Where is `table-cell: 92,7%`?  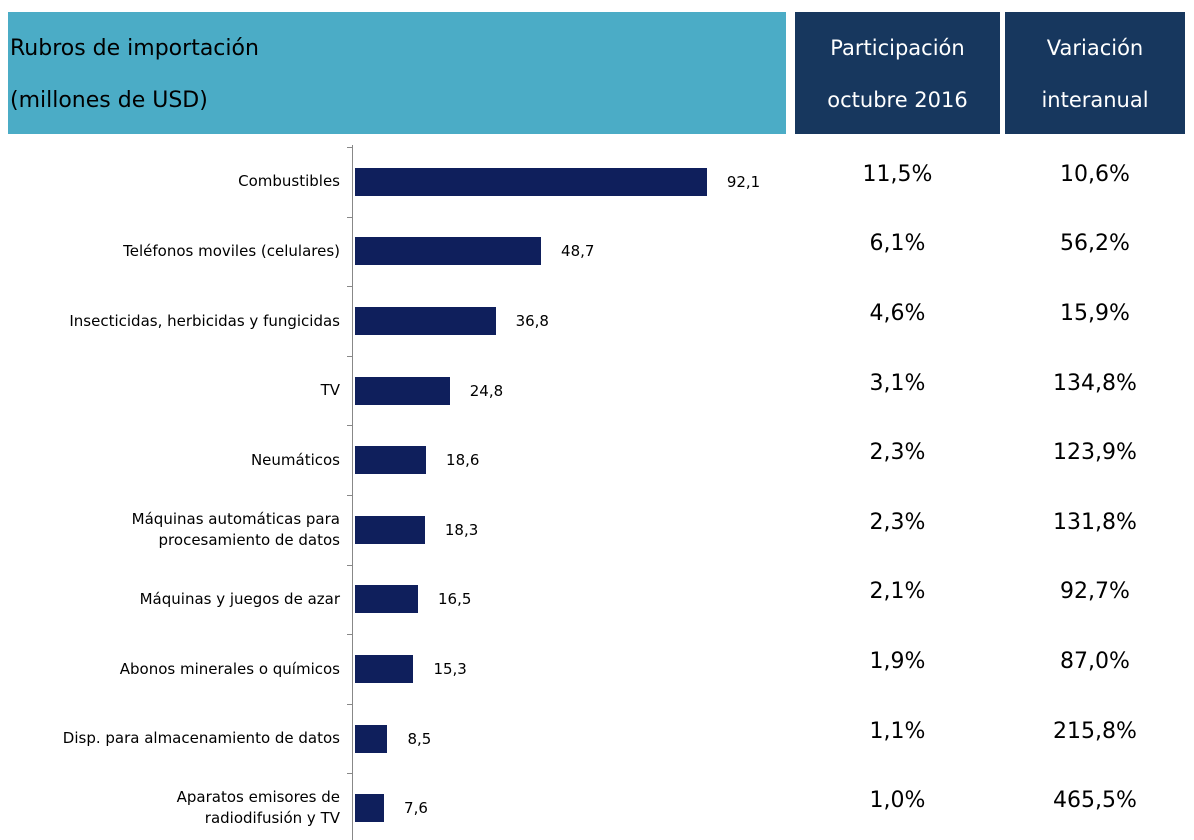 table-cell: 92,7% is located at coordinates (1095, 592).